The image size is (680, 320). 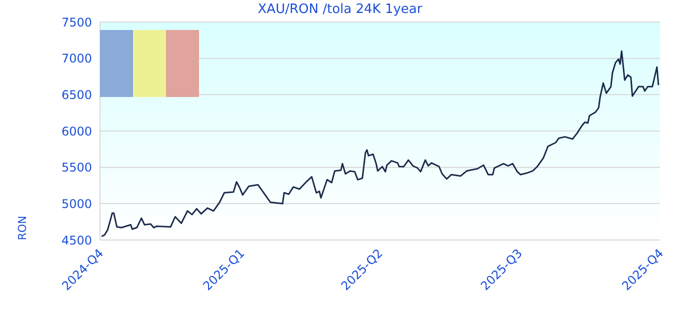 What do you see at coordinates (76, 59) in the screenshot?
I see `y-tick-label: 7000` at bounding box center [76, 59].